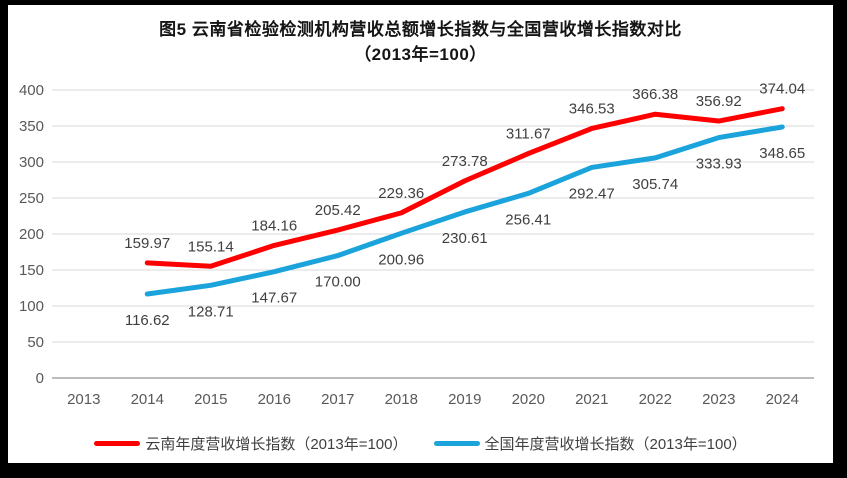  Describe the element at coordinates (211, 246) in the screenshot. I see `data-label: 155.14` at that location.